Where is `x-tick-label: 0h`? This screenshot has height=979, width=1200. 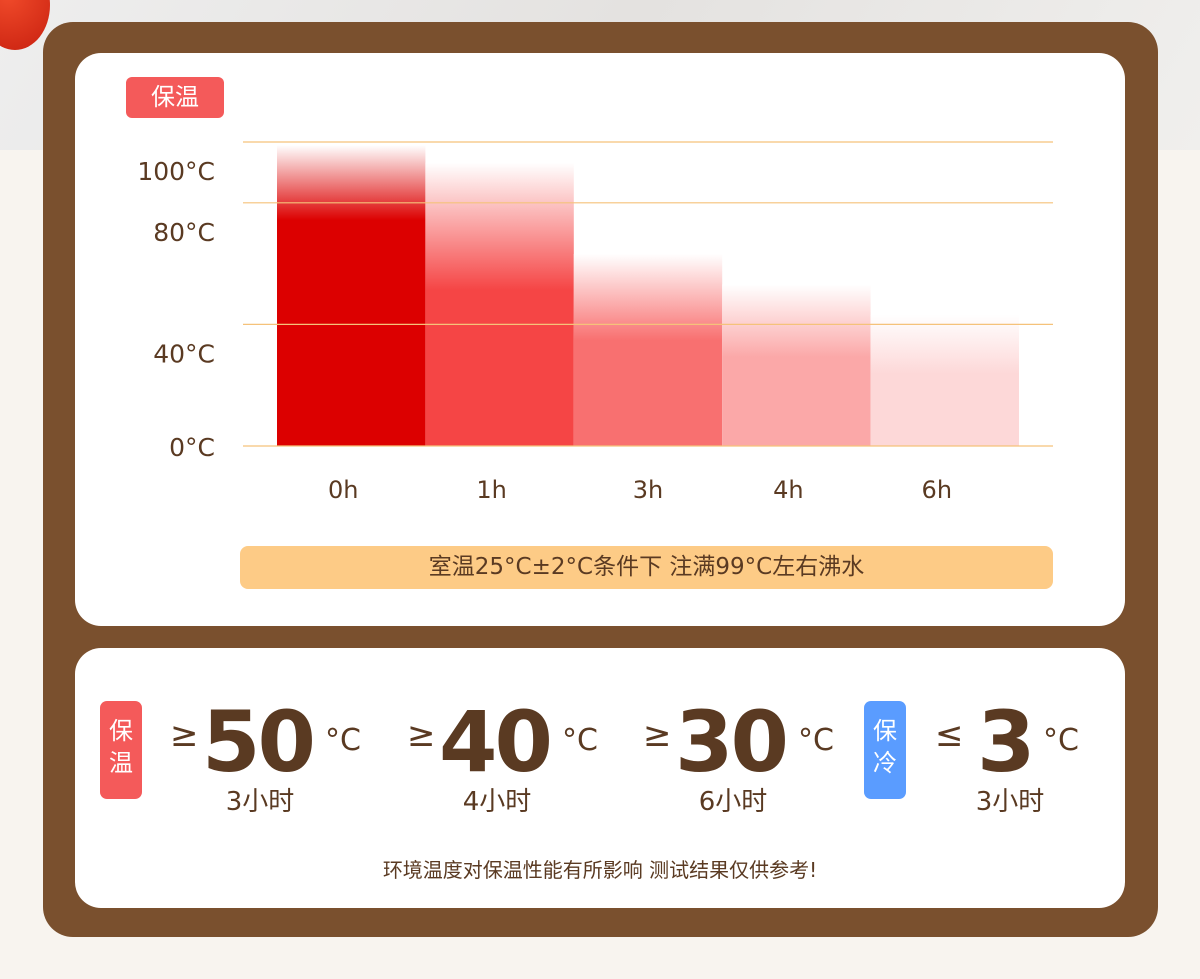
x-tick-label: 0h is located at coordinates (343, 490).